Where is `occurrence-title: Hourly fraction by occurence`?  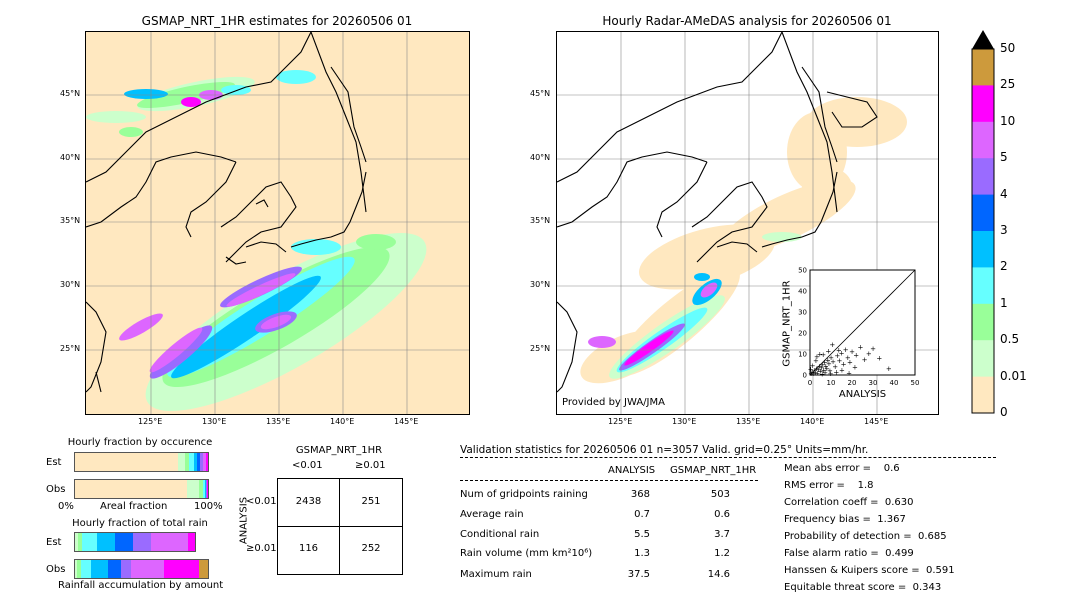 occurrence-title: Hourly fraction by occurence is located at coordinates (140, 442).